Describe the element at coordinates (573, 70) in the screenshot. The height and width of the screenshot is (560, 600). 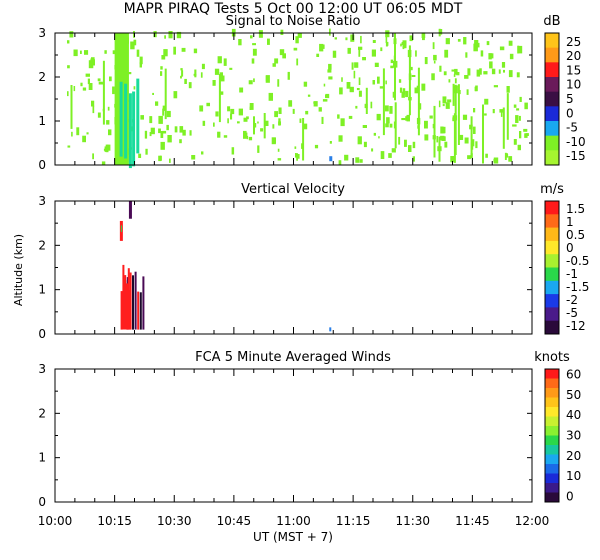
I see `colorbar-label: 15` at that location.